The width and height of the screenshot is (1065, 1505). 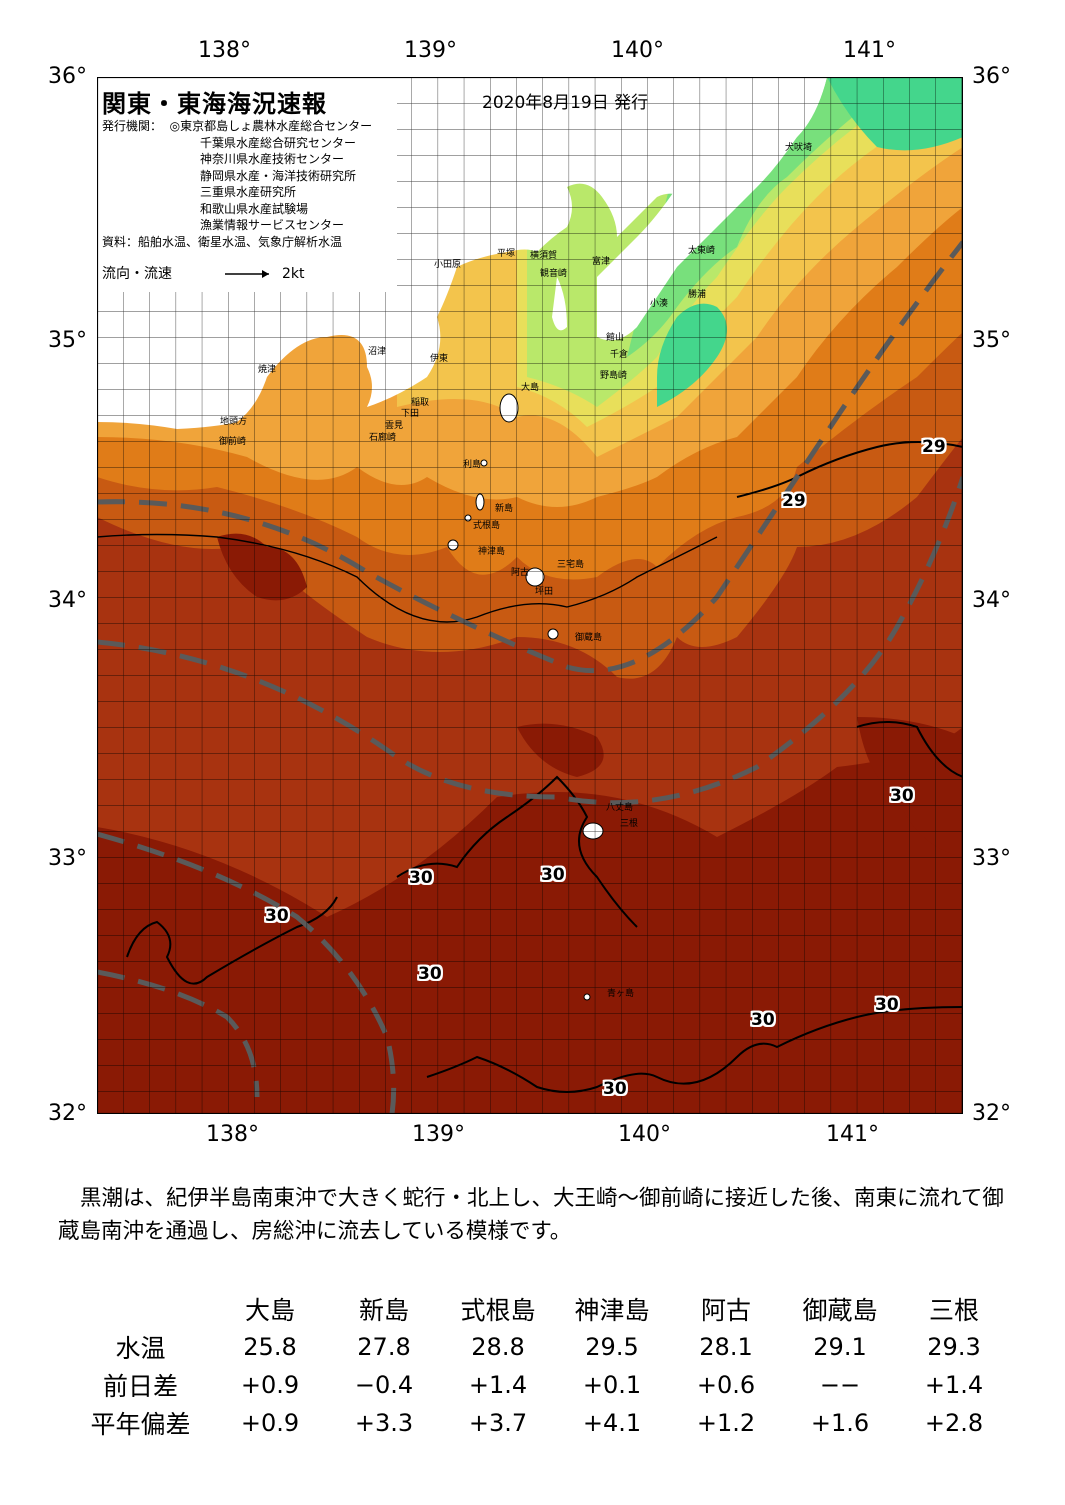 I want to click on contour-label-30-d: 30, so click(x=430, y=974).